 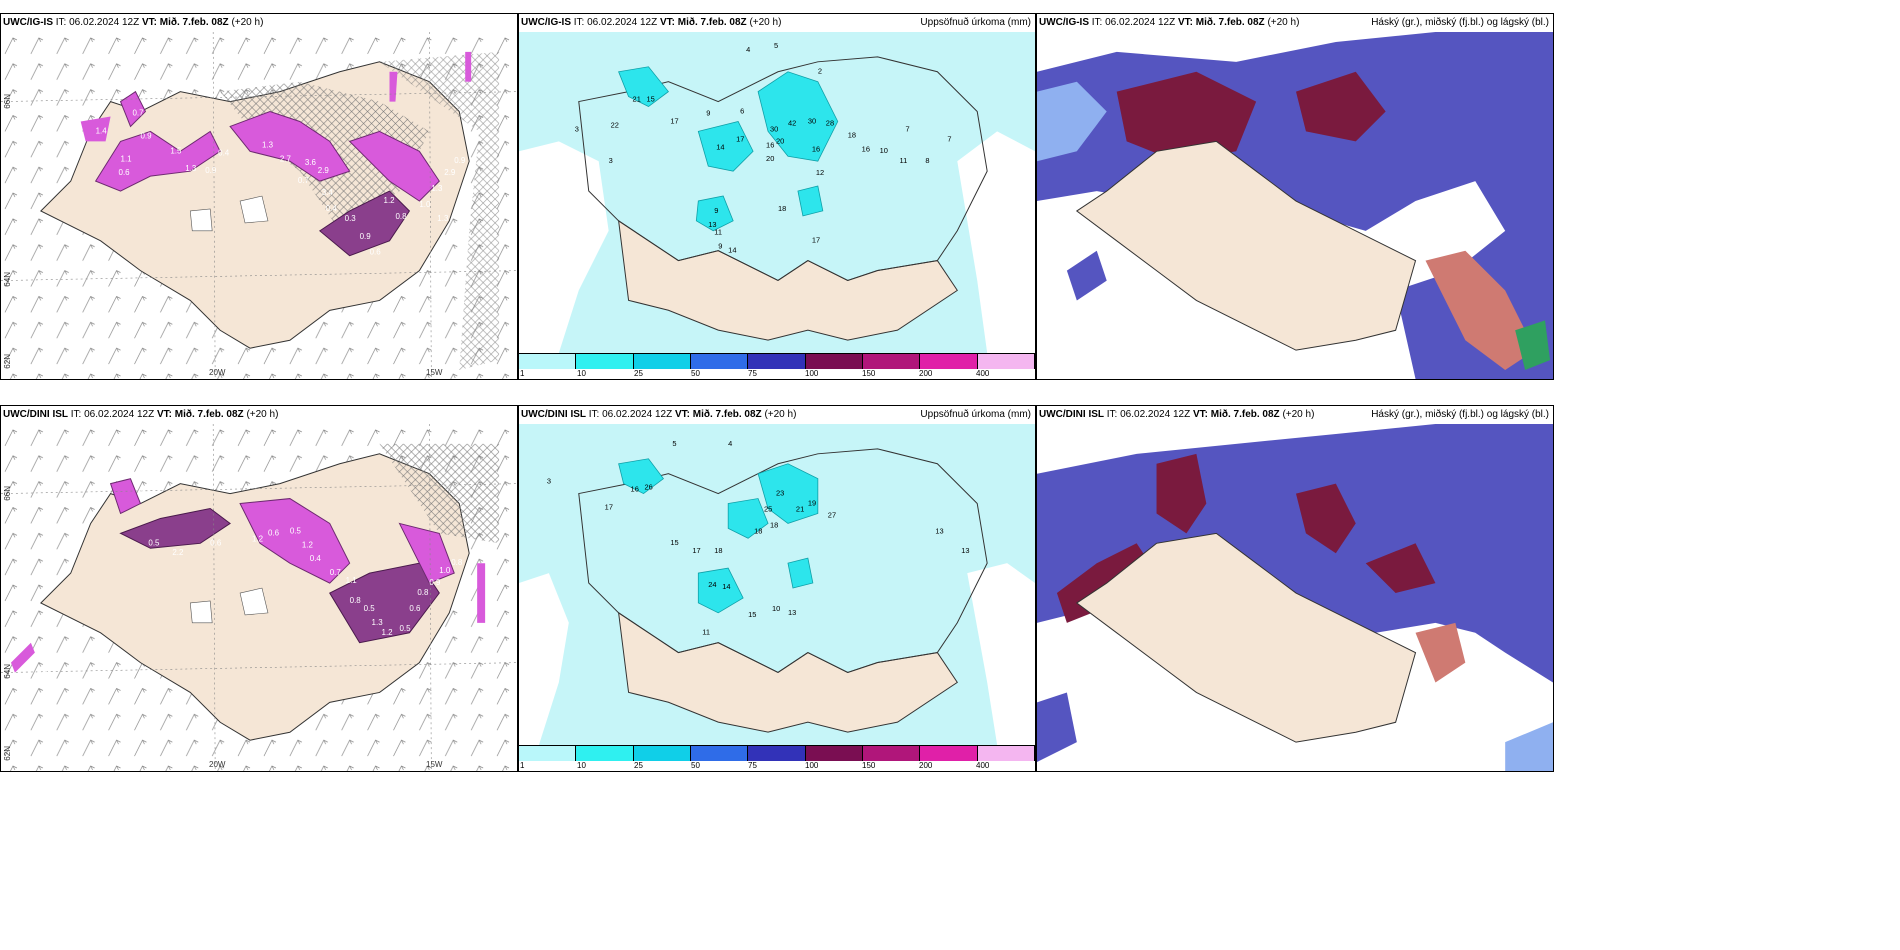 What do you see at coordinates (102, 130) in the screenshot?
I see `precip-rate-label: 1.4` at bounding box center [102, 130].